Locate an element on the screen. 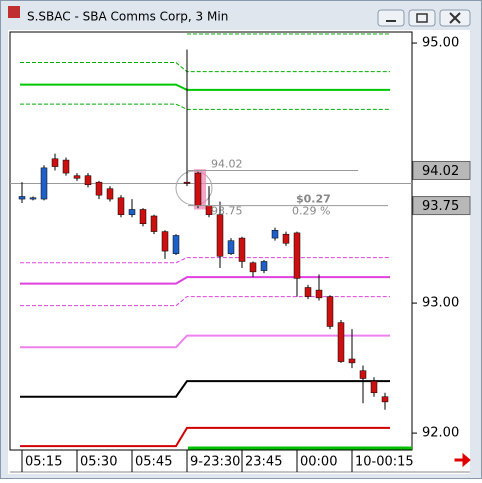  y-tick-label: 92.00 is located at coordinates (440, 433).